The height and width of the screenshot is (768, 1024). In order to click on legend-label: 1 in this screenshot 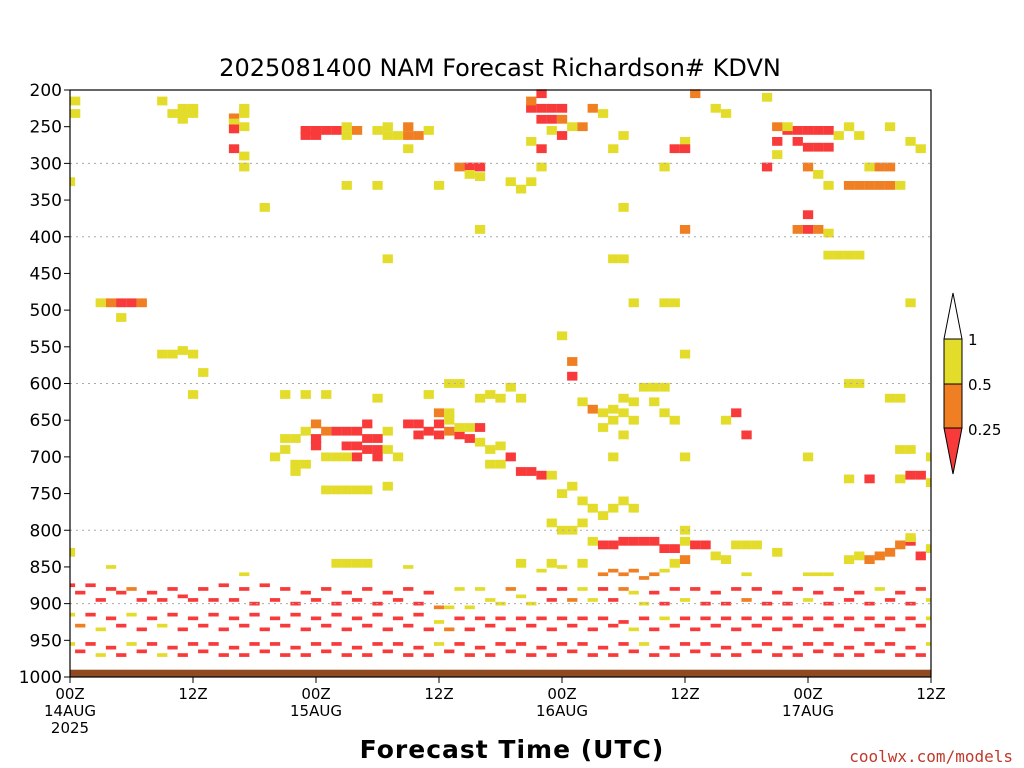, I will do `click(973, 340)`.